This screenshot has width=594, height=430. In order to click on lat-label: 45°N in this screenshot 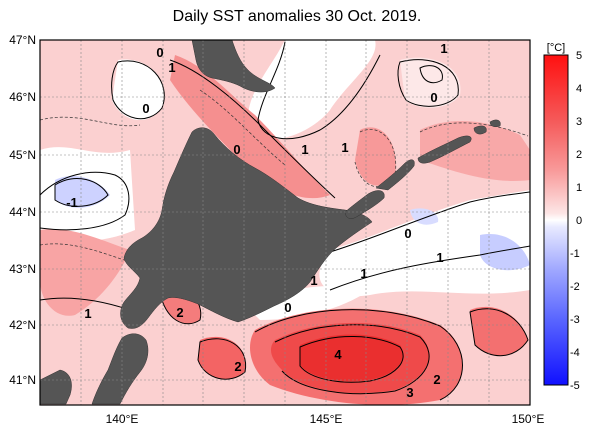, I will do `click(22, 155)`.